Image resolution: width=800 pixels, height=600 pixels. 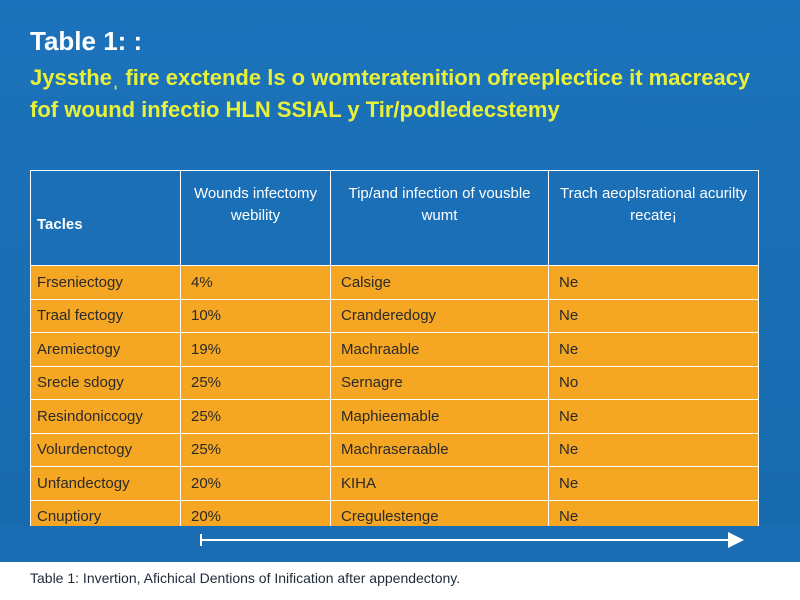 I want to click on column-header: Tip/and infection of vousble wumt, so click(x=439, y=218).